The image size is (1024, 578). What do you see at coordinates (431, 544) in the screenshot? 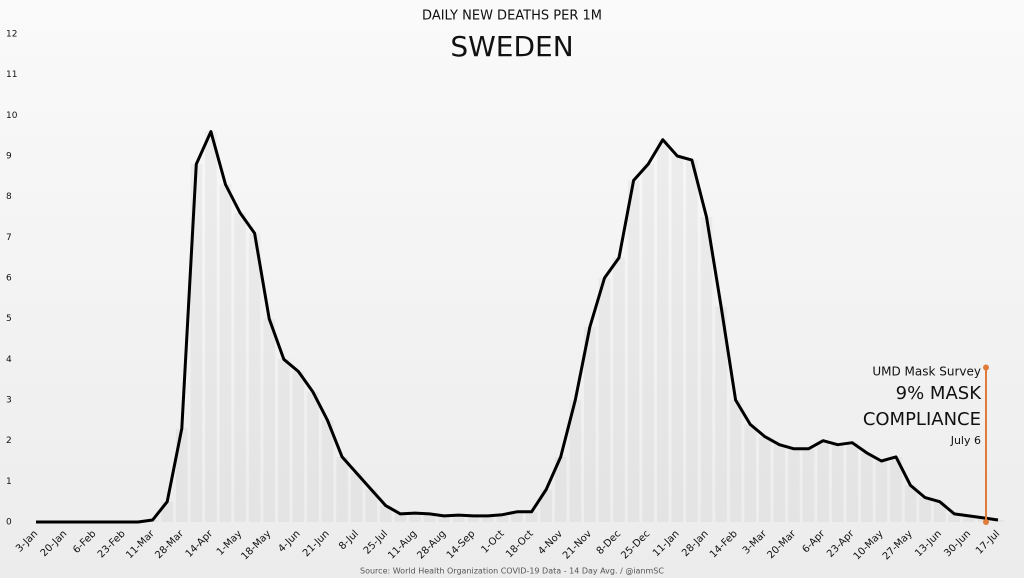
I see `x-tick-label: 28-Aug` at bounding box center [431, 544].